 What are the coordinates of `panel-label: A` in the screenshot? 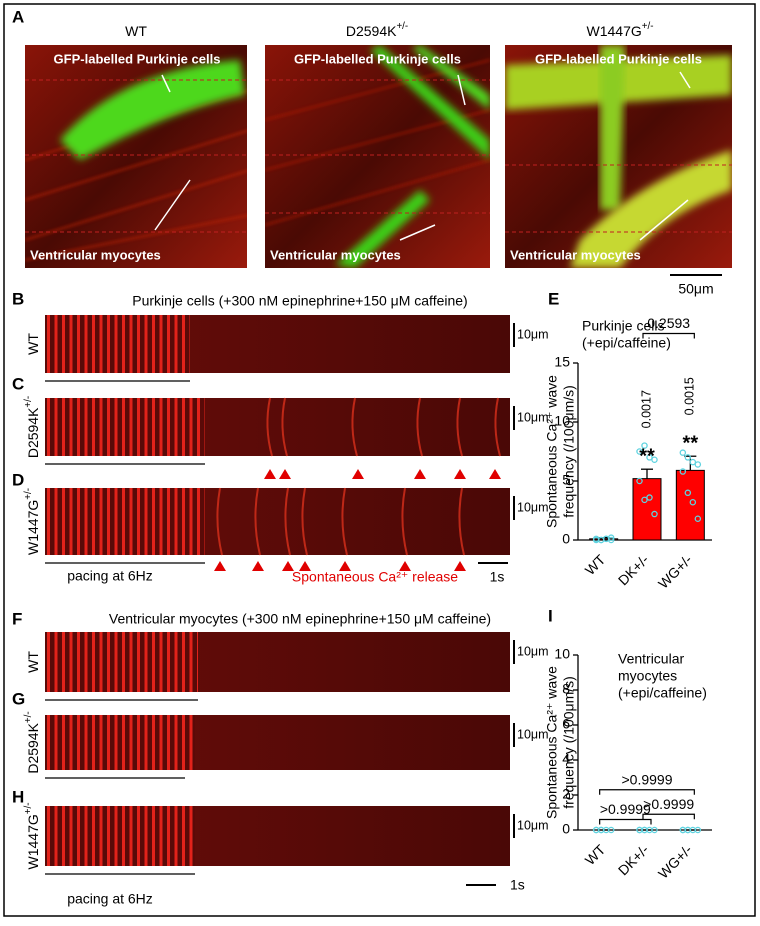 It's located at (18, 16).